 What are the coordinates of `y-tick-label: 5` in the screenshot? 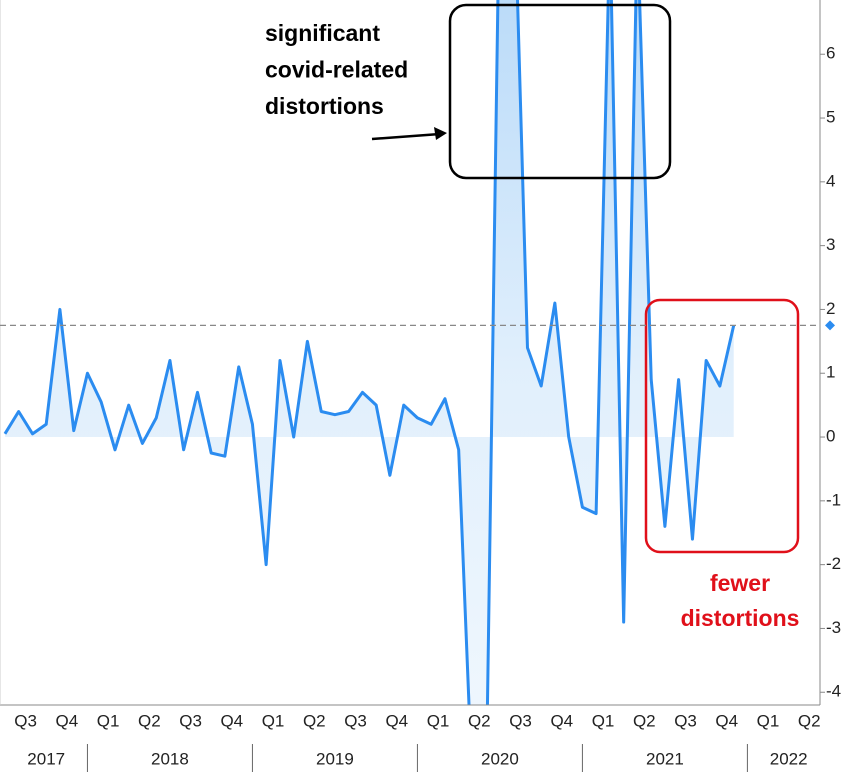 It's located at (830, 117).